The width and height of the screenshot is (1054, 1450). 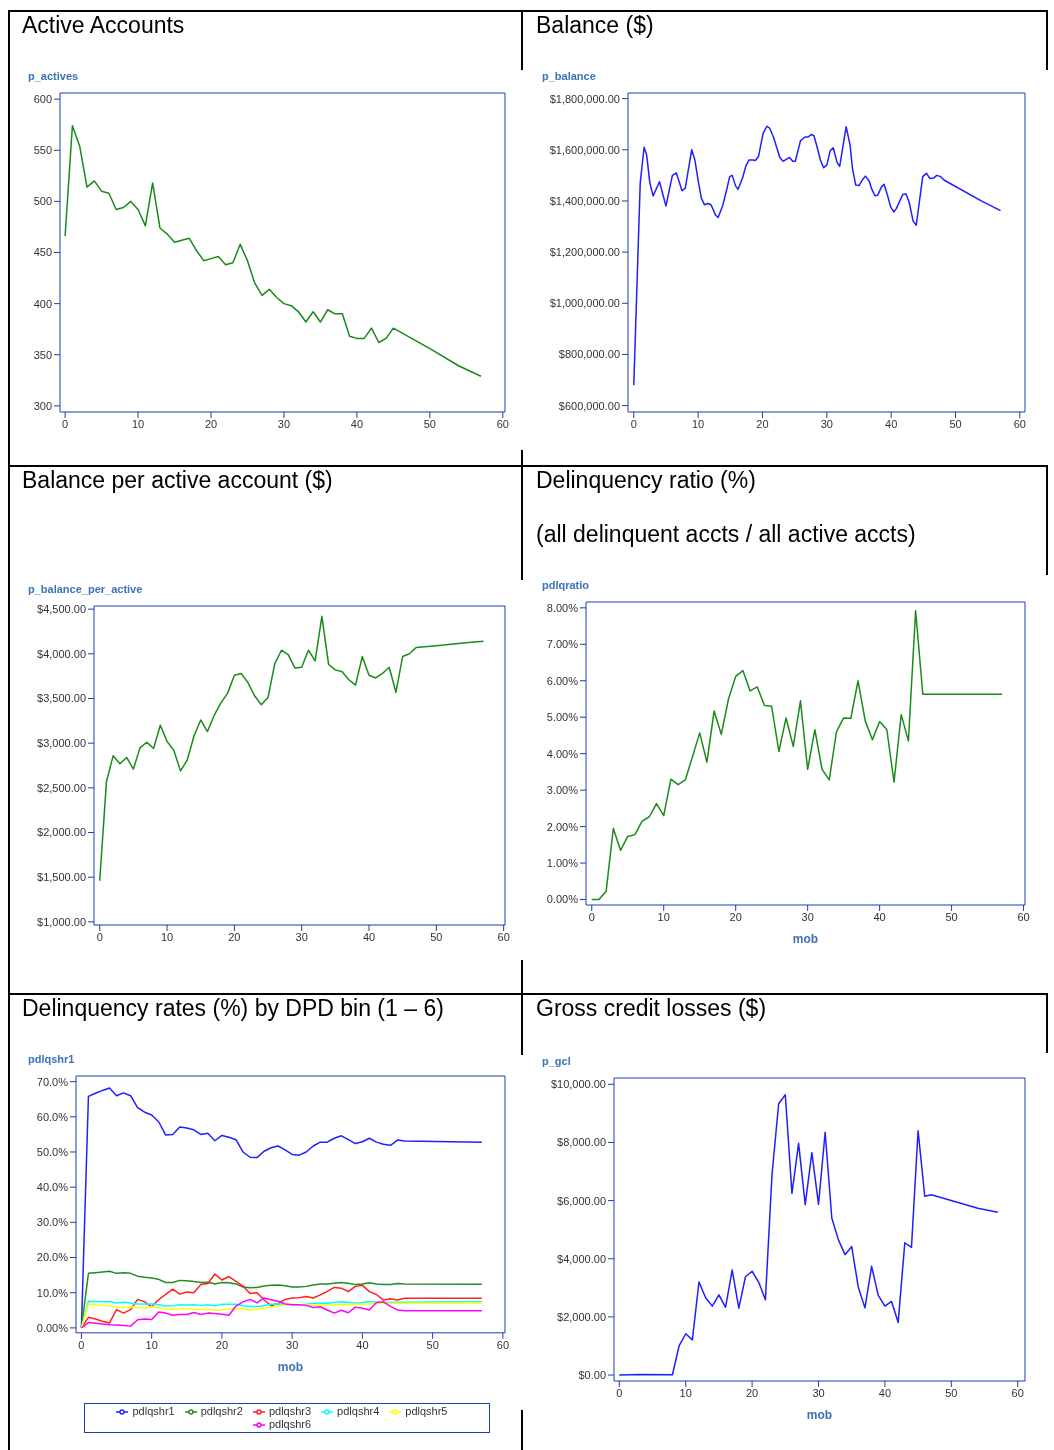 I want to click on y-tick-label: 350, so click(x=42, y=354).